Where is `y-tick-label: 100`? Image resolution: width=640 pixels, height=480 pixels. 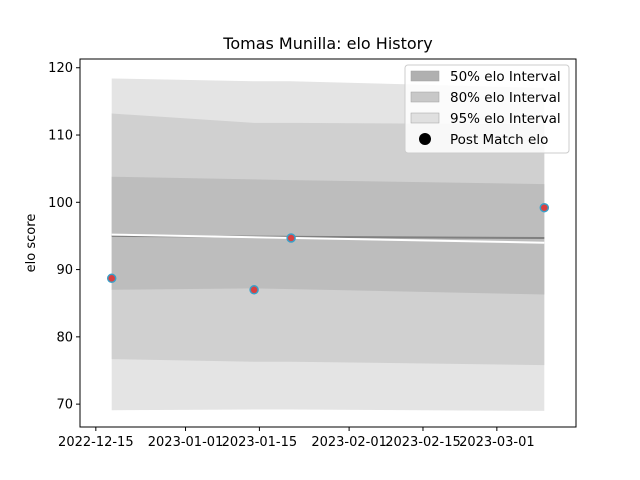
y-tick-label: 100 is located at coordinates (60, 203).